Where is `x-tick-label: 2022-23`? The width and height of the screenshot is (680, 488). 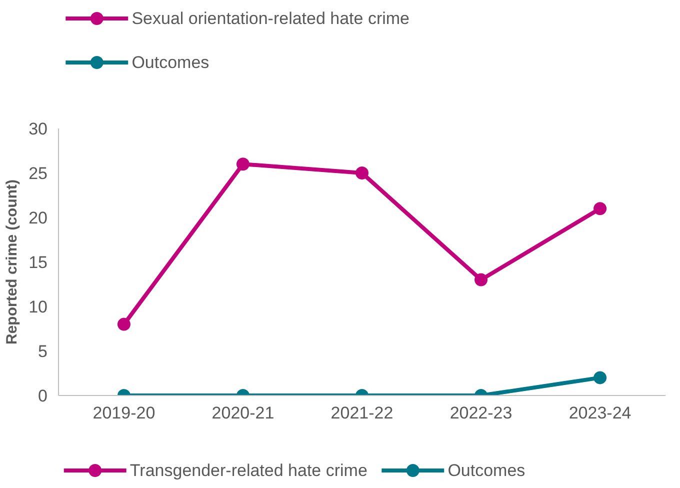
x-tick-label: 2022-23 is located at coordinates (481, 413).